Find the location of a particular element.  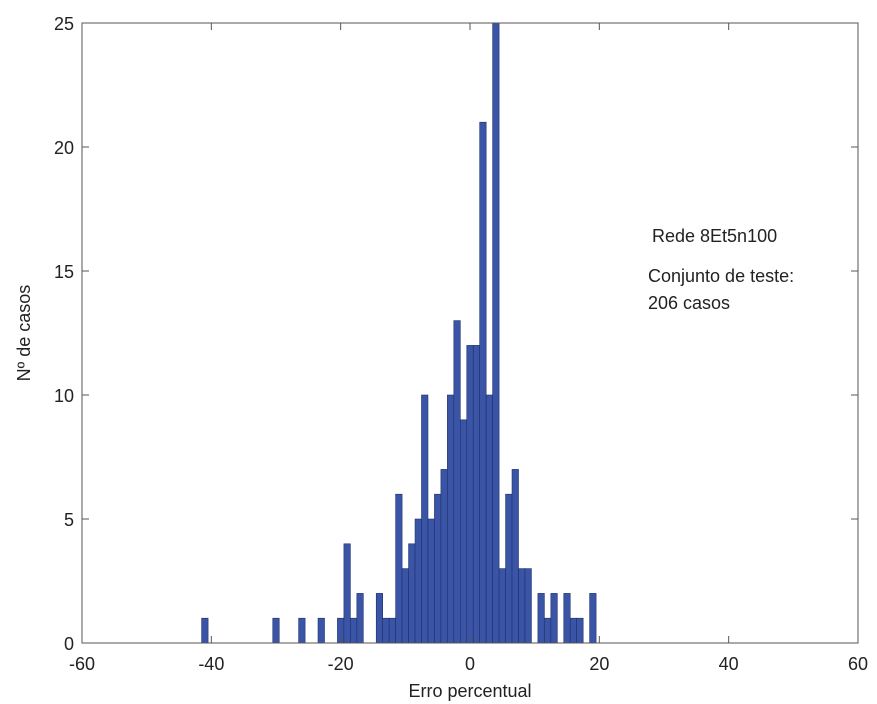

x-tick-label: 20 is located at coordinates (599, 664).